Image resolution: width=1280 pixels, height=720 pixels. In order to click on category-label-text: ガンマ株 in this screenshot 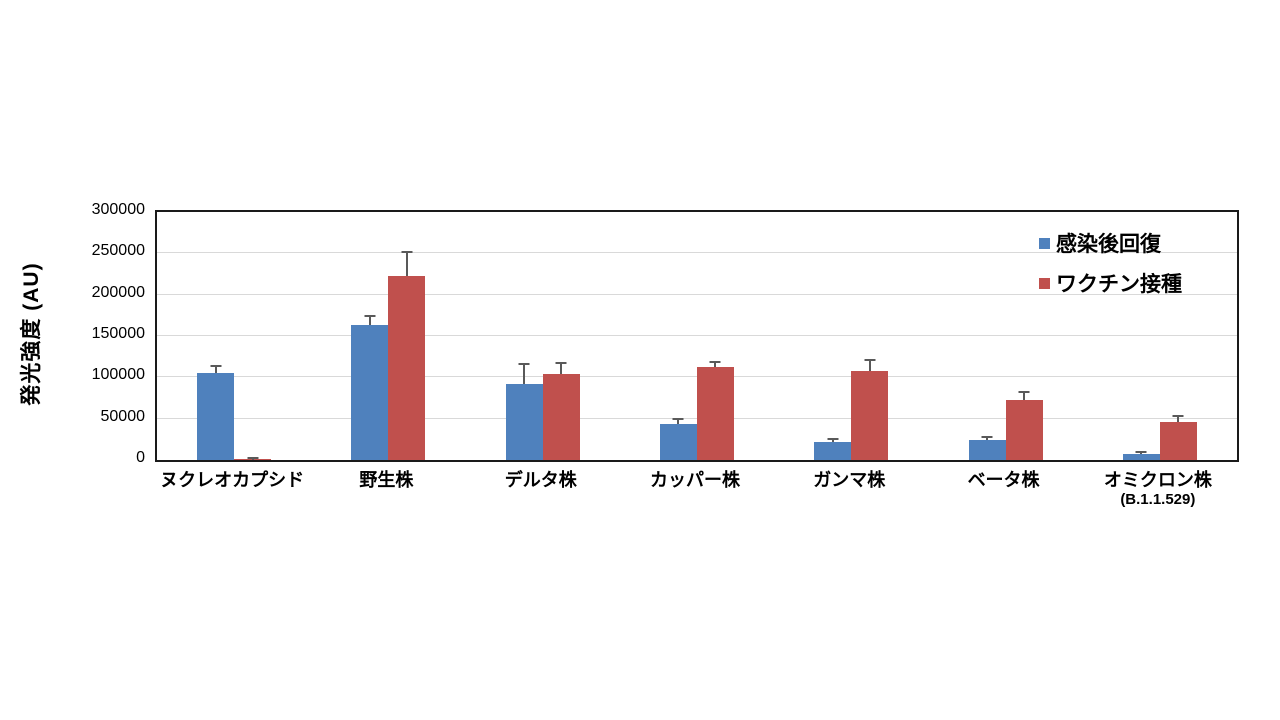, I will do `click(849, 480)`.